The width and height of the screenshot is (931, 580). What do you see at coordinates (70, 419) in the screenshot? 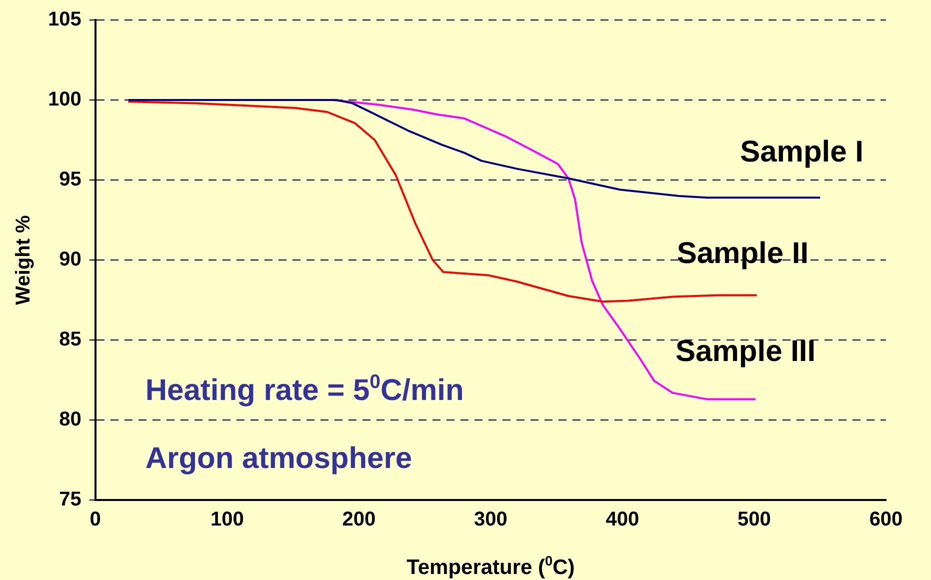
I see `y-tick-label: 80` at bounding box center [70, 419].